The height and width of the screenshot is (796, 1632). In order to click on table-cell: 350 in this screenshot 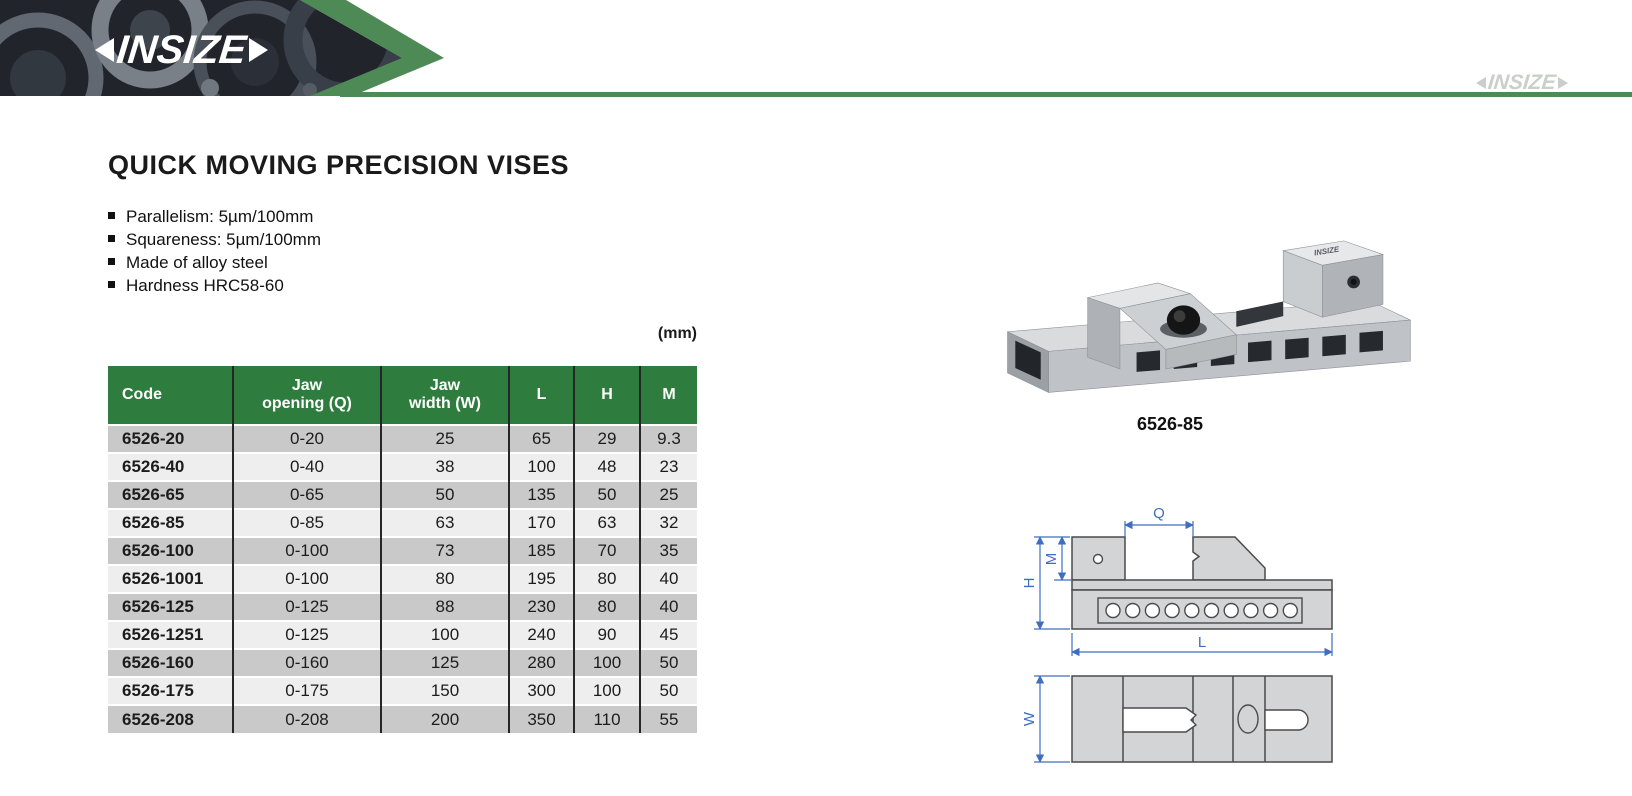, I will do `click(541, 718)`.